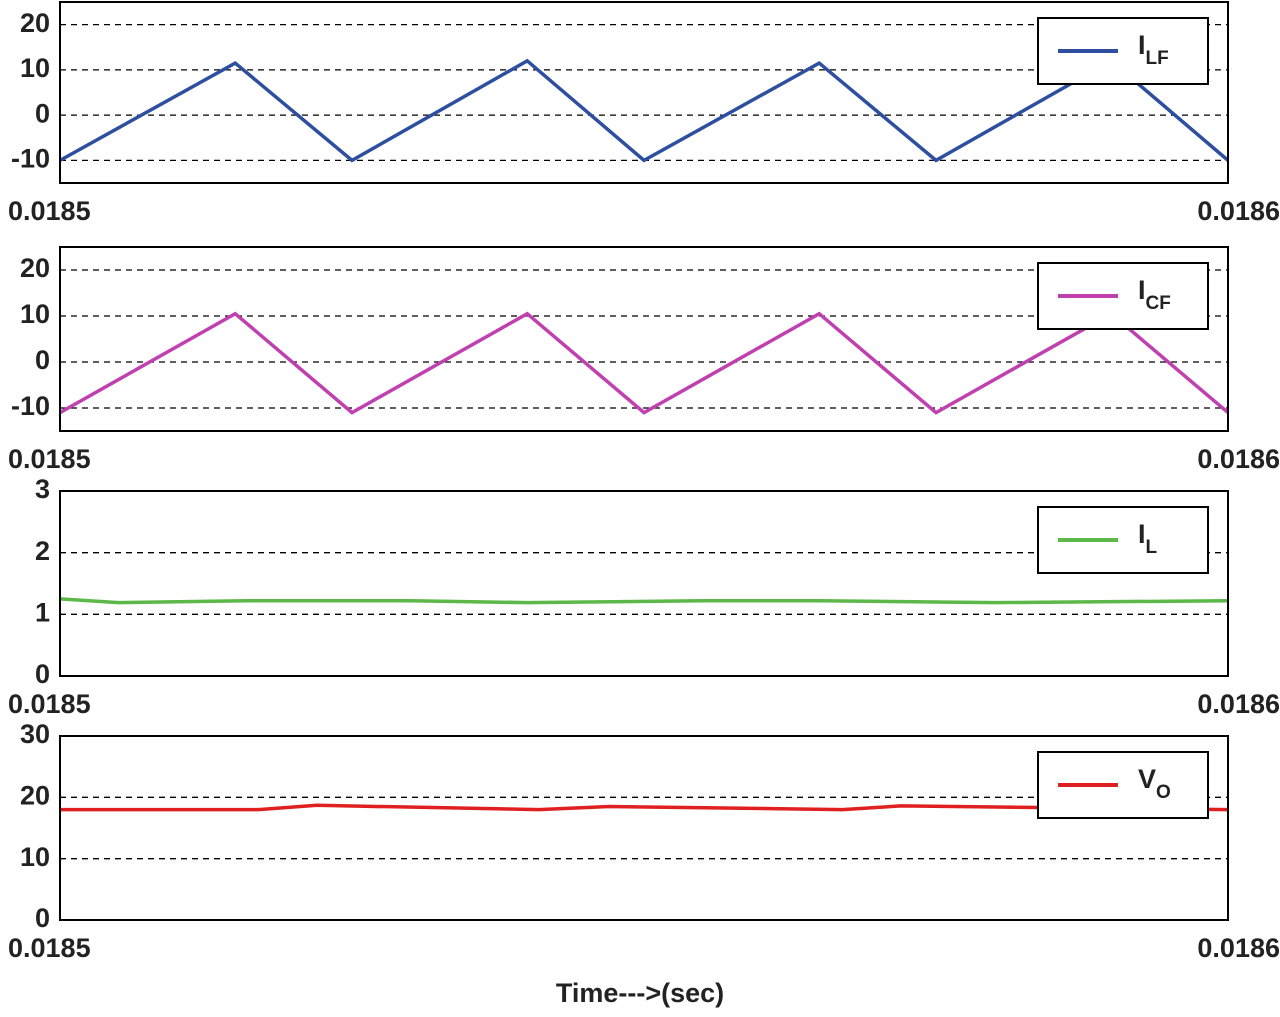 This screenshot has height=1017, width=1280. I want to click on legend-label: ILF, so click(1153, 49).